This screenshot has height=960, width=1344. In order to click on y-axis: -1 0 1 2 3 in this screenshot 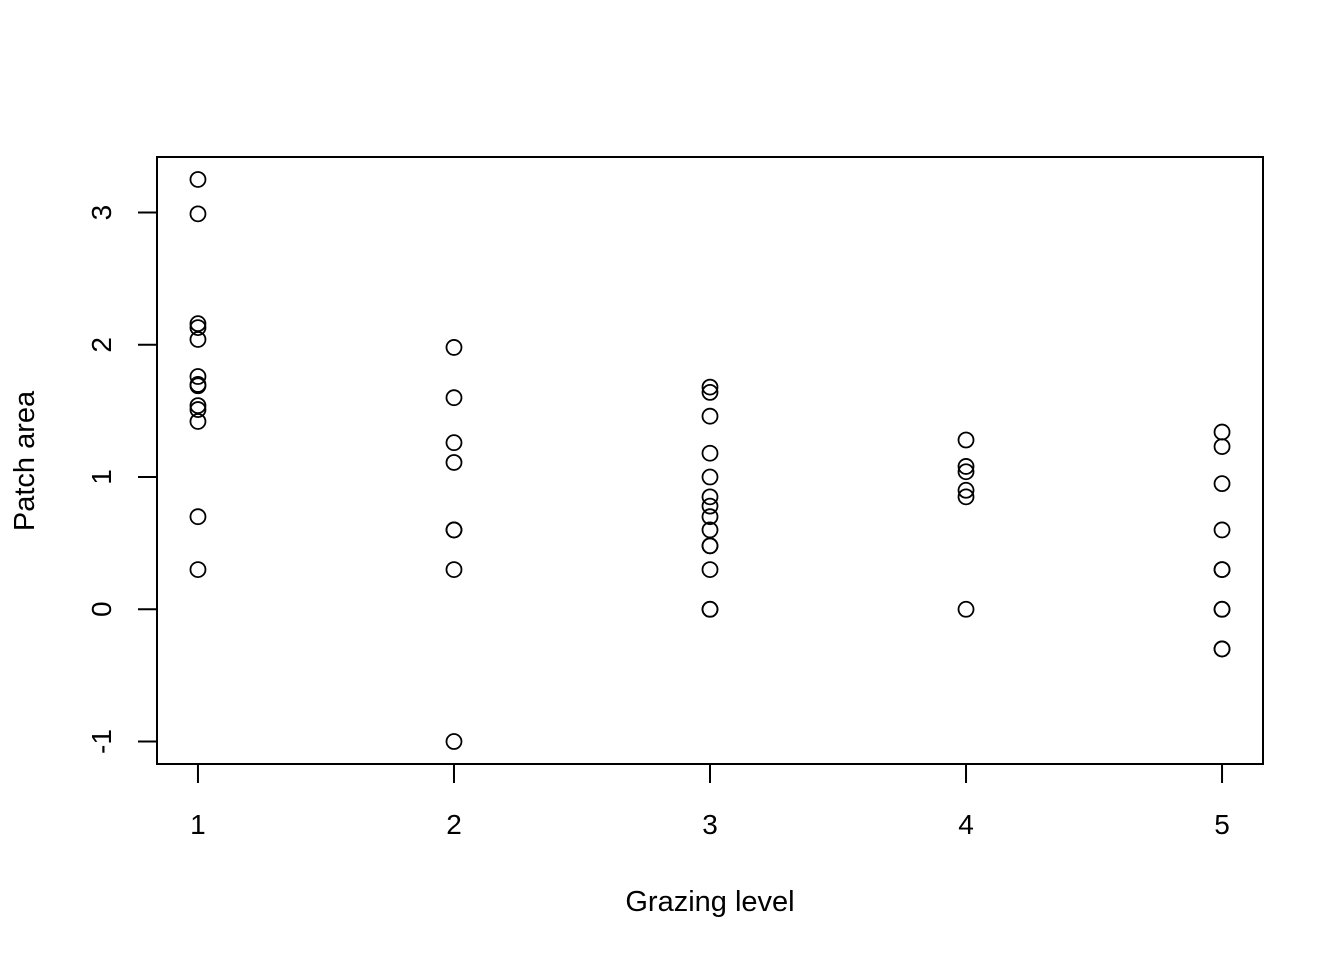, I will do `click(122, 479)`.